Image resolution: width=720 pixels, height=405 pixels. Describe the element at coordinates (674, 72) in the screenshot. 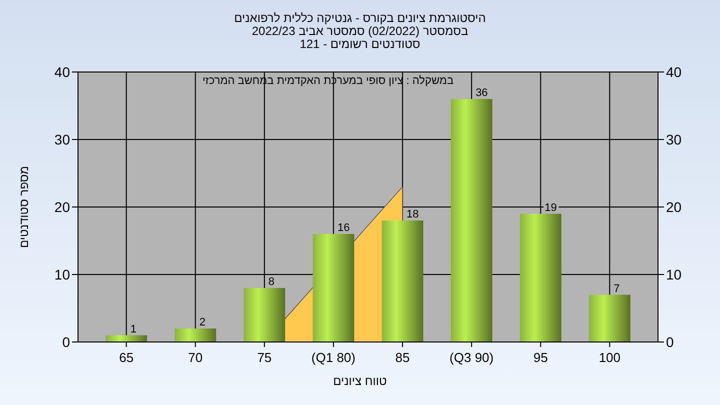

I see `y2-tick-label: 40` at that location.